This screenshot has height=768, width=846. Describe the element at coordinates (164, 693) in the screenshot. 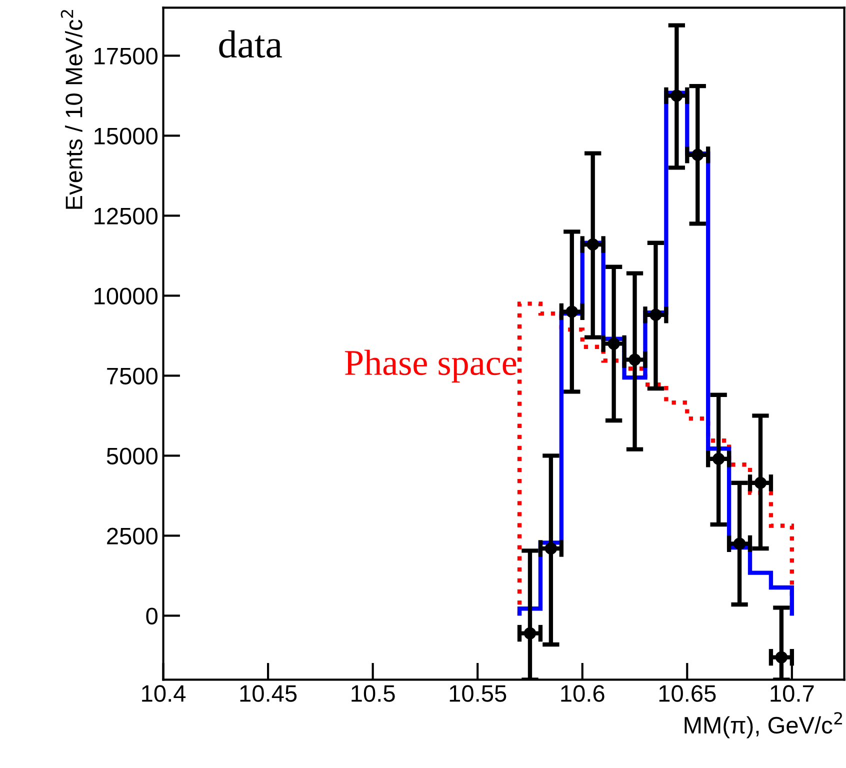

I see `x-tick-label: 10.4` at that location.